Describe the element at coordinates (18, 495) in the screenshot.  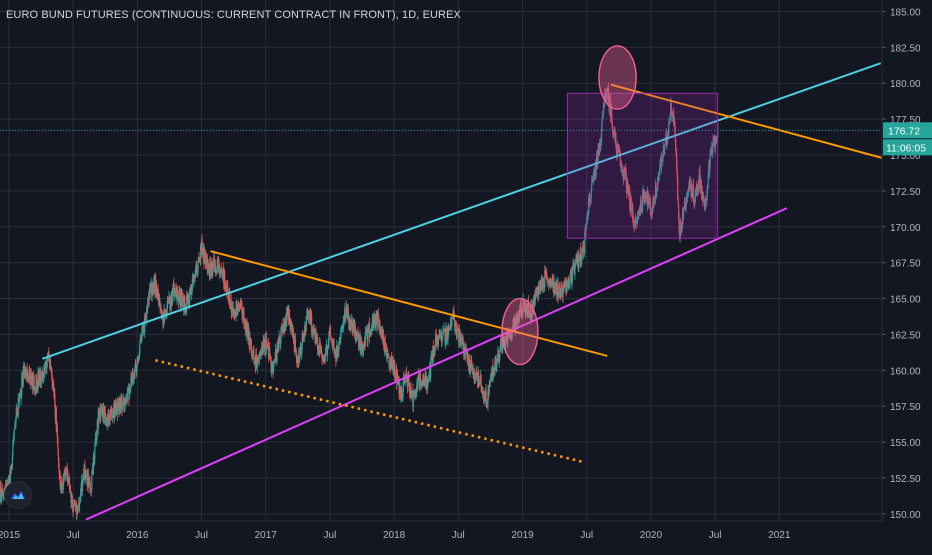
I see `tradingview-logo-icon` at that location.